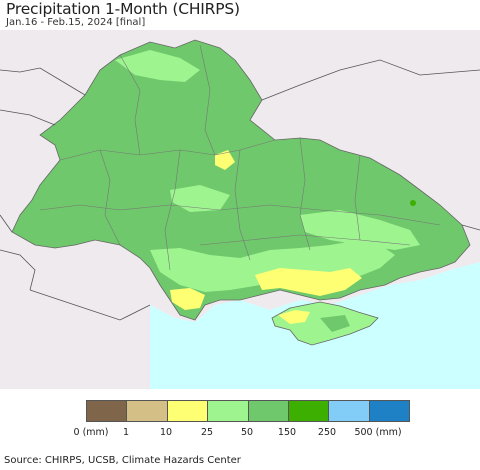 The width and height of the screenshot is (480, 470). Describe the element at coordinates (187, 299) in the screenshot. I see `yellow-odesa` at that location.